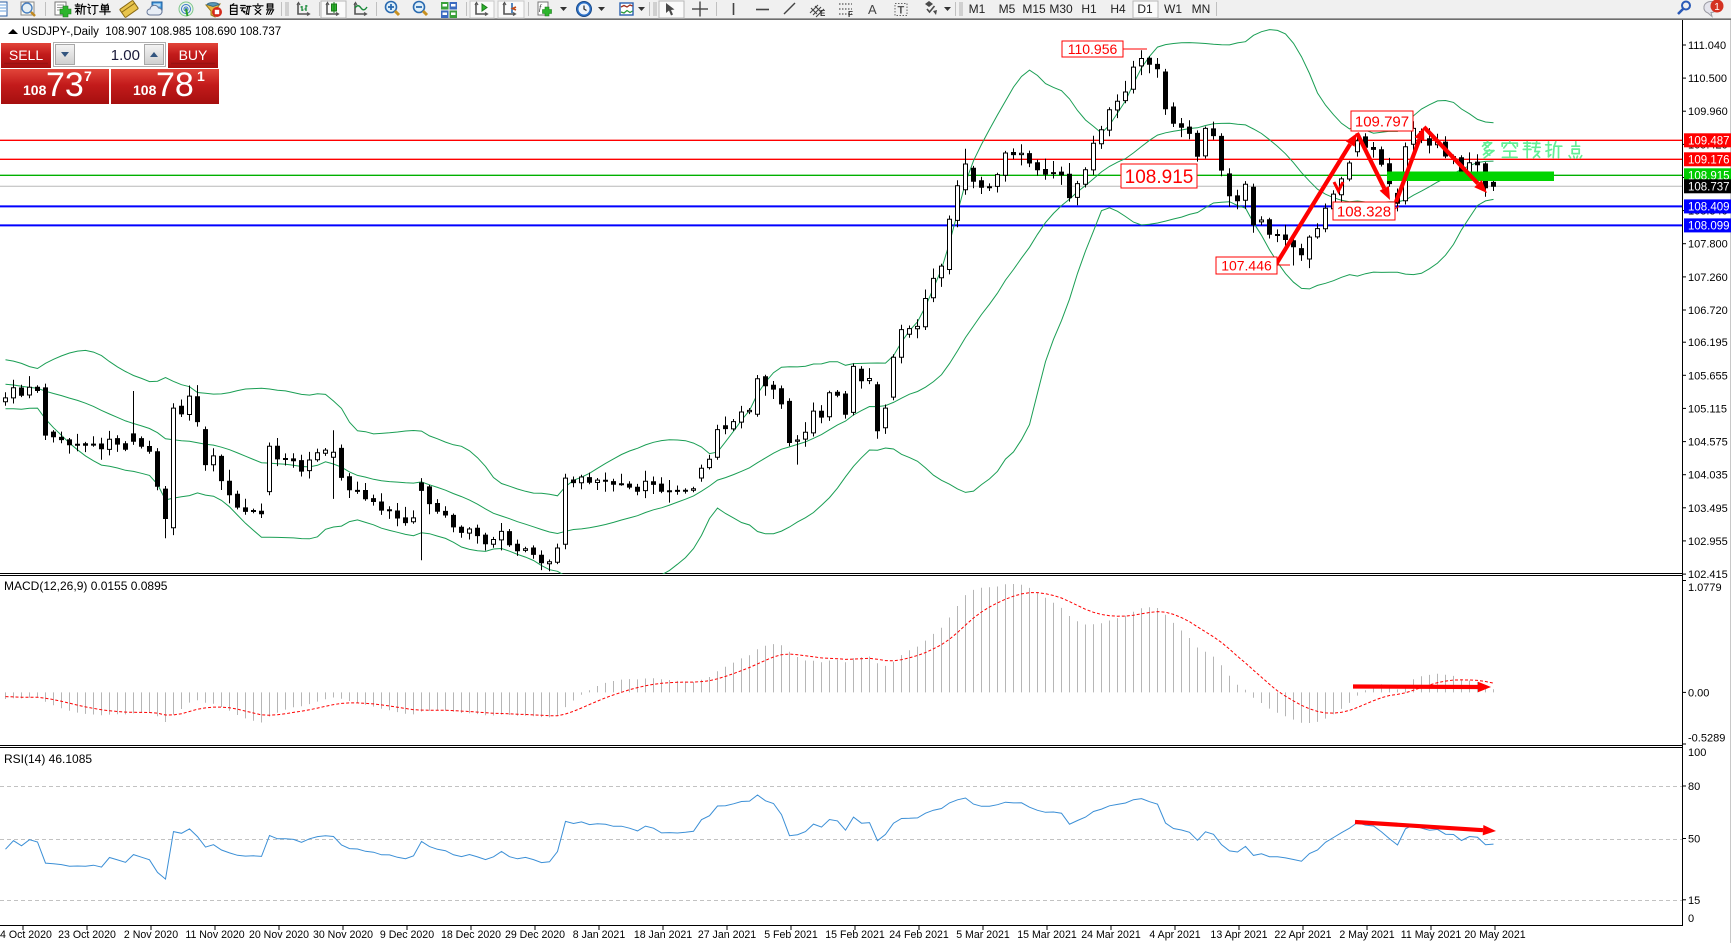 The height and width of the screenshot is (948, 1731). I want to click on svg-text: 108.915, so click(1159, 177).